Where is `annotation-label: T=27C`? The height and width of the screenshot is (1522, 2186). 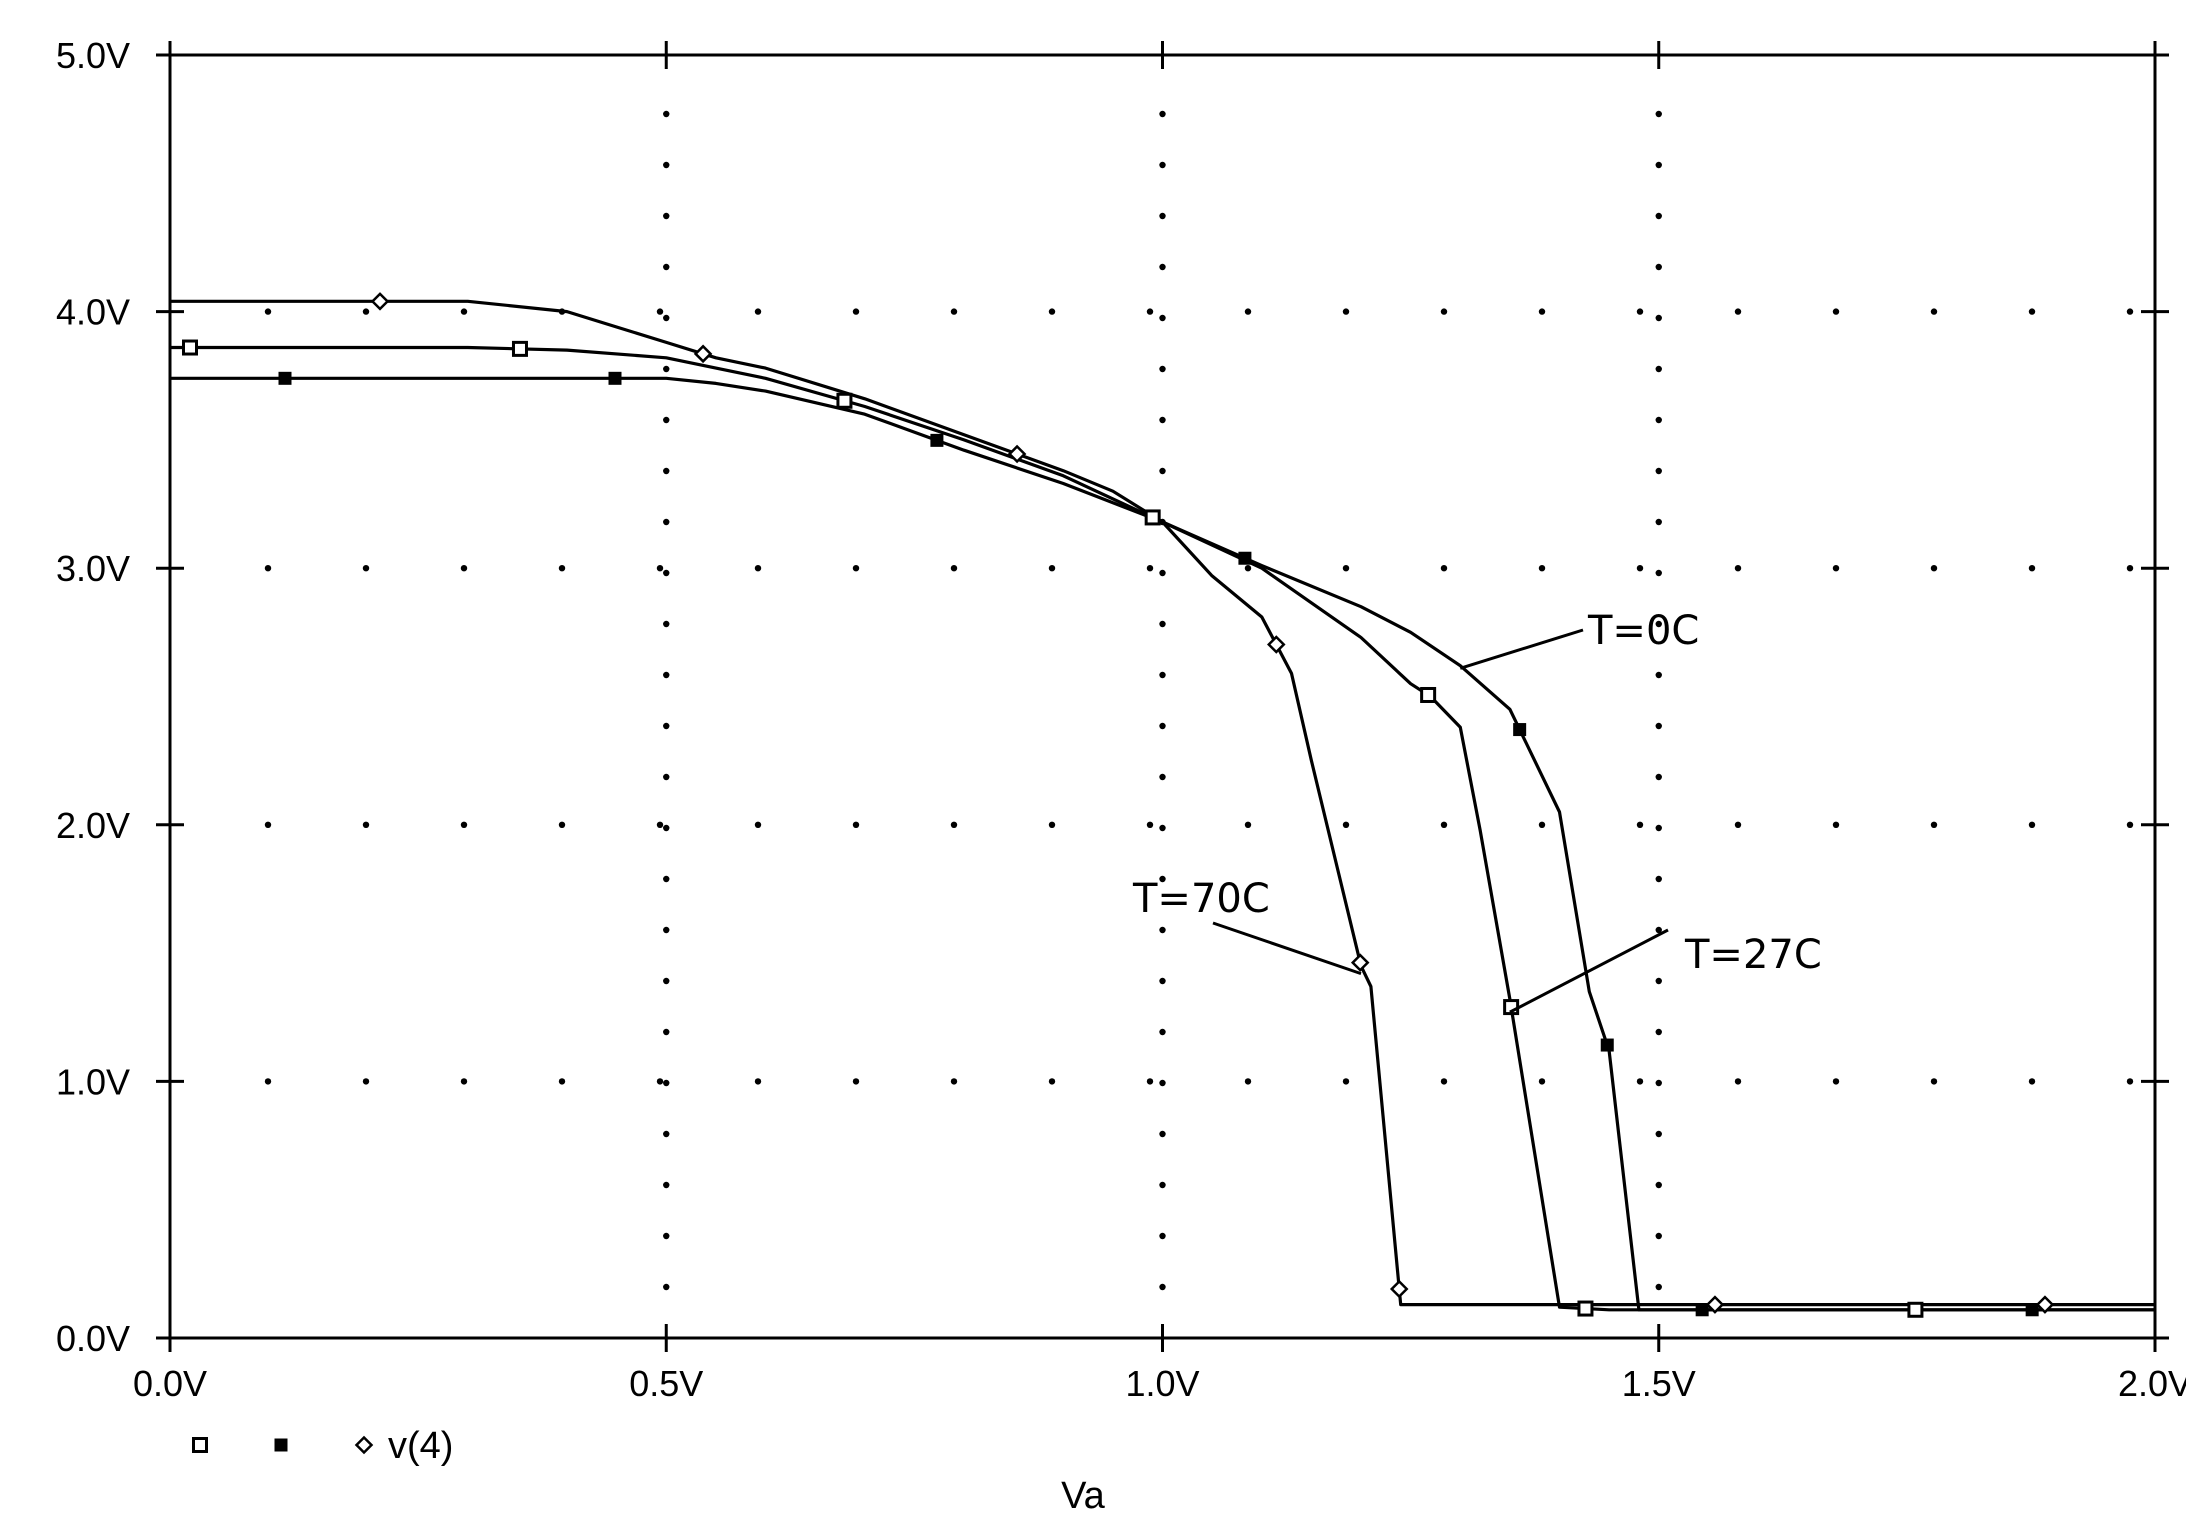
annotation-label: T=27C is located at coordinates (1753, 955).